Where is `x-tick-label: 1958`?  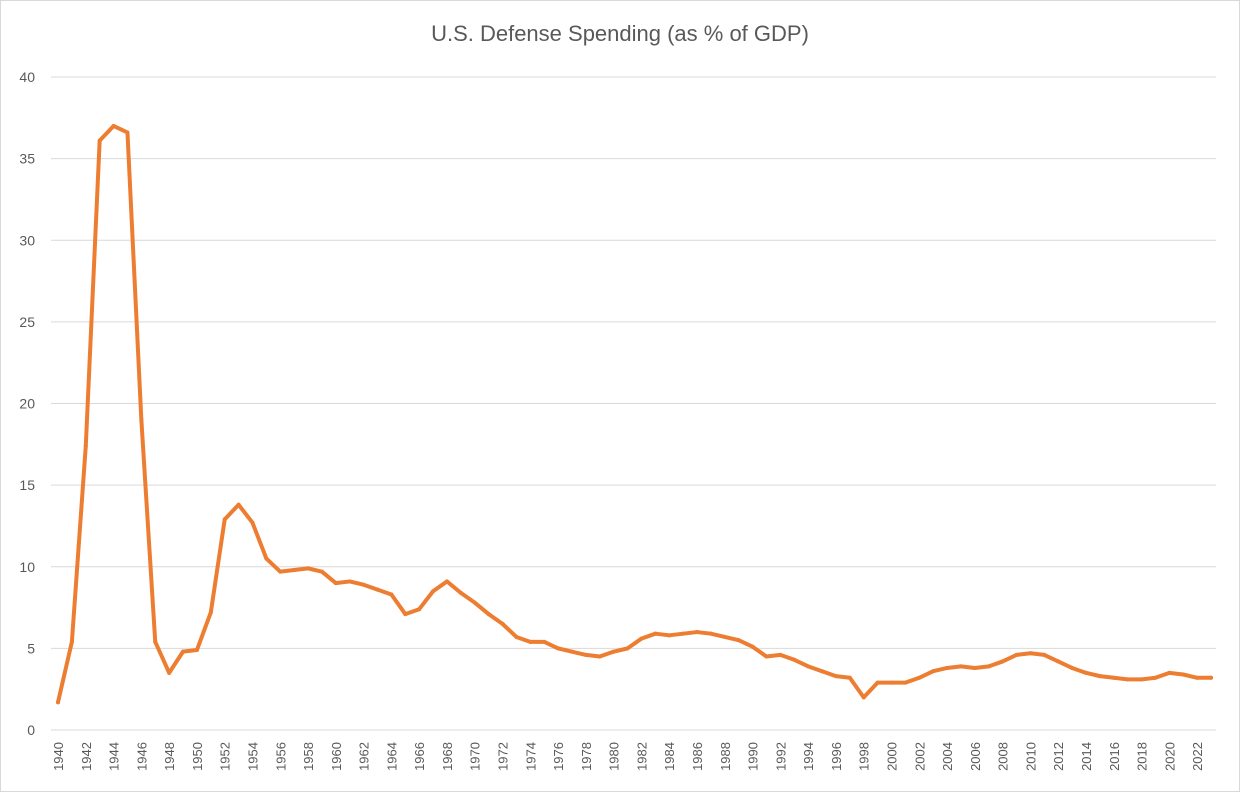 x-tick-label: 1958 is located at coordinates (308, 756).